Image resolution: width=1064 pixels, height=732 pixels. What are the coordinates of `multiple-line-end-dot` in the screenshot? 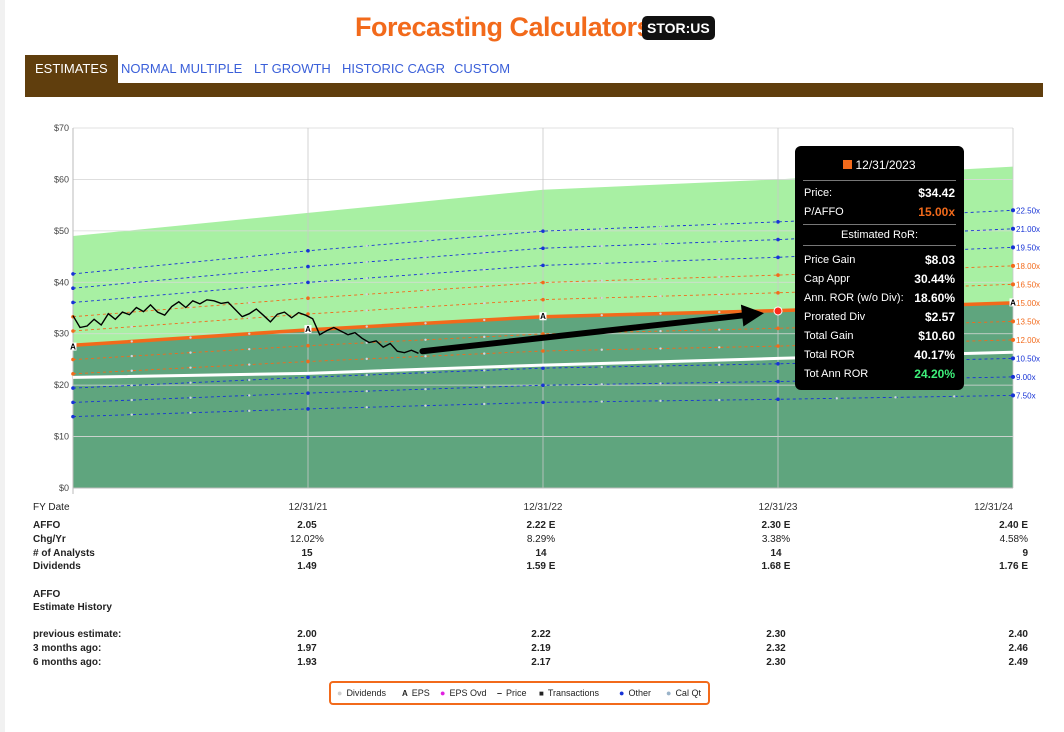 It's located at (1013, 265).